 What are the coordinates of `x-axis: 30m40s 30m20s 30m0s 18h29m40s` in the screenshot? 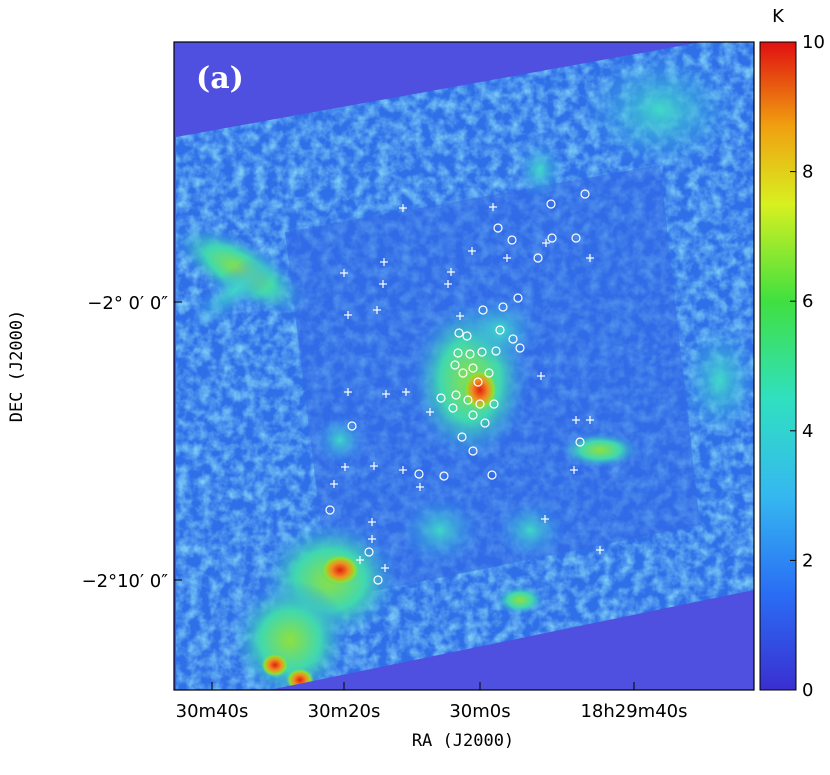 It's located at (432, 702).